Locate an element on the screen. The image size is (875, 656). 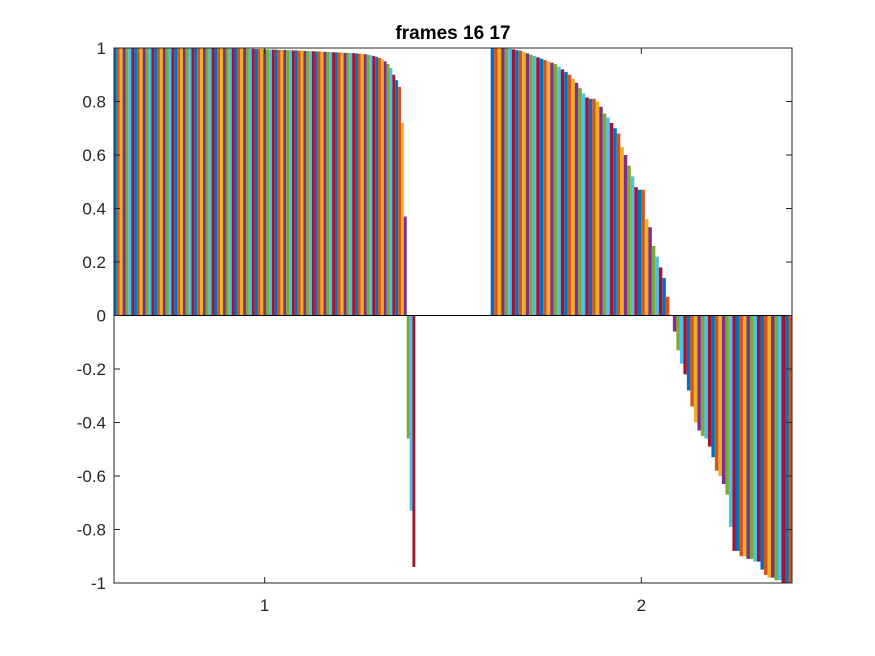
y-tick-label: -0.6 is located at coordinates (91, 476).